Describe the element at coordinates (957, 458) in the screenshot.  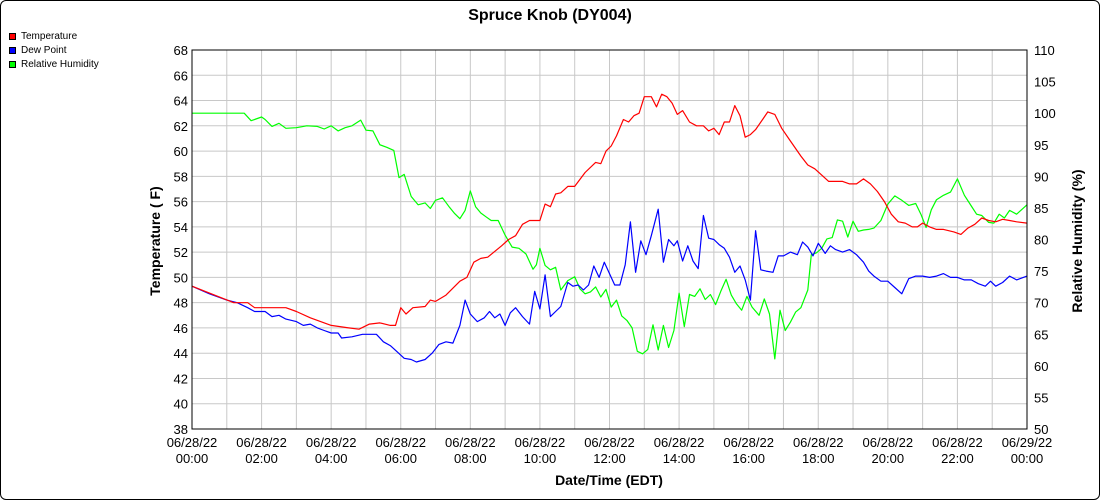
I see `x-tick-label-time: 22:00` at that location.